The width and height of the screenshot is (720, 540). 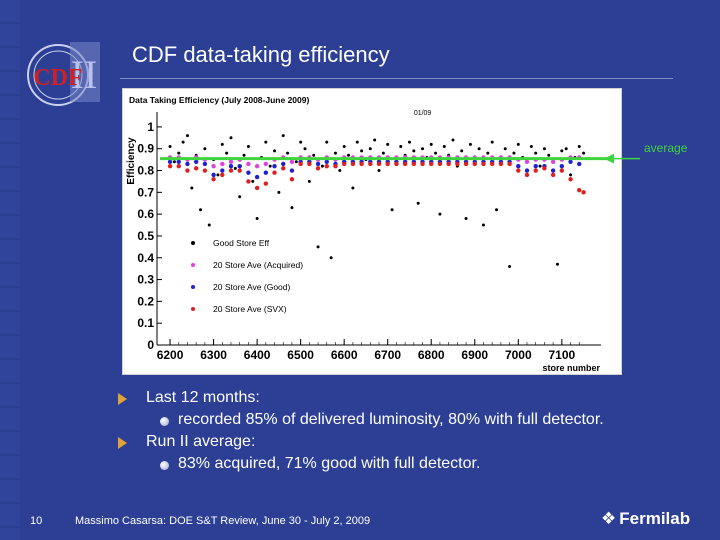 I want to click on sub-bullet-dot-icon, so click(x=164, y=421).